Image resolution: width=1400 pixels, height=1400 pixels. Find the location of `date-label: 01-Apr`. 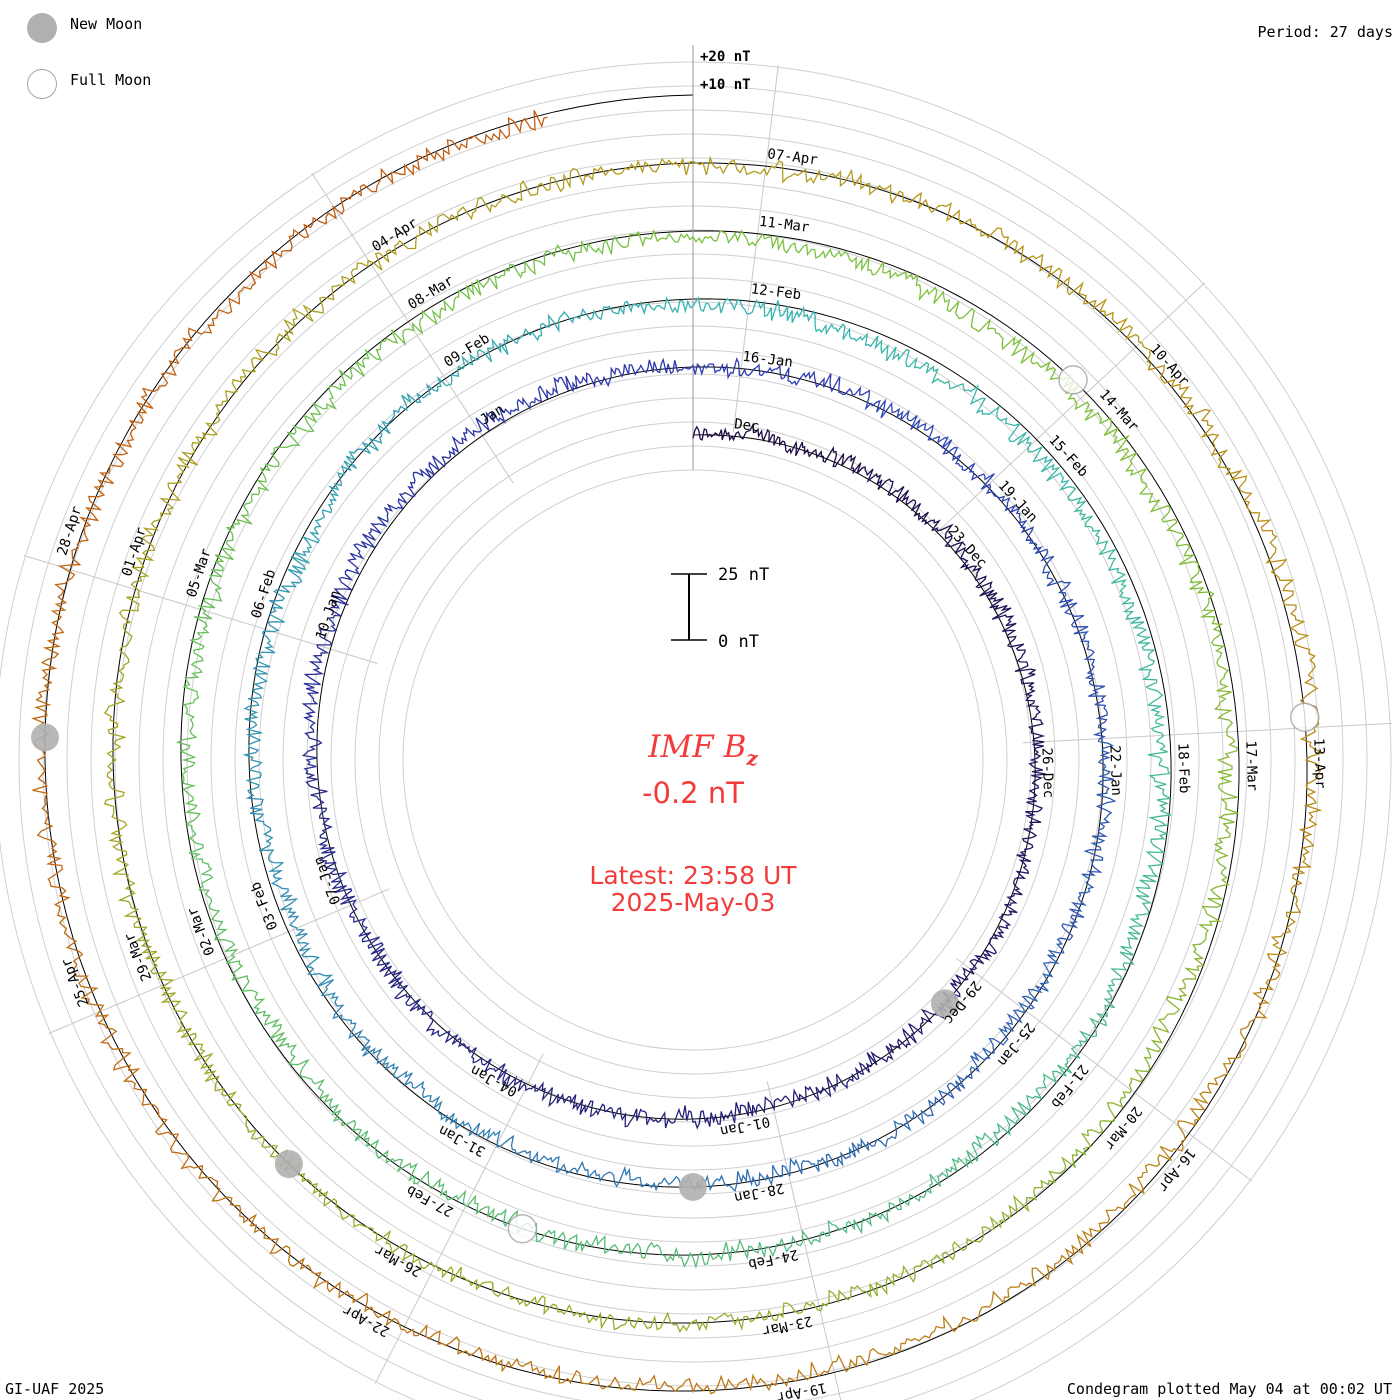

date-label: 01-Apr is located at coordinates (134, 551).